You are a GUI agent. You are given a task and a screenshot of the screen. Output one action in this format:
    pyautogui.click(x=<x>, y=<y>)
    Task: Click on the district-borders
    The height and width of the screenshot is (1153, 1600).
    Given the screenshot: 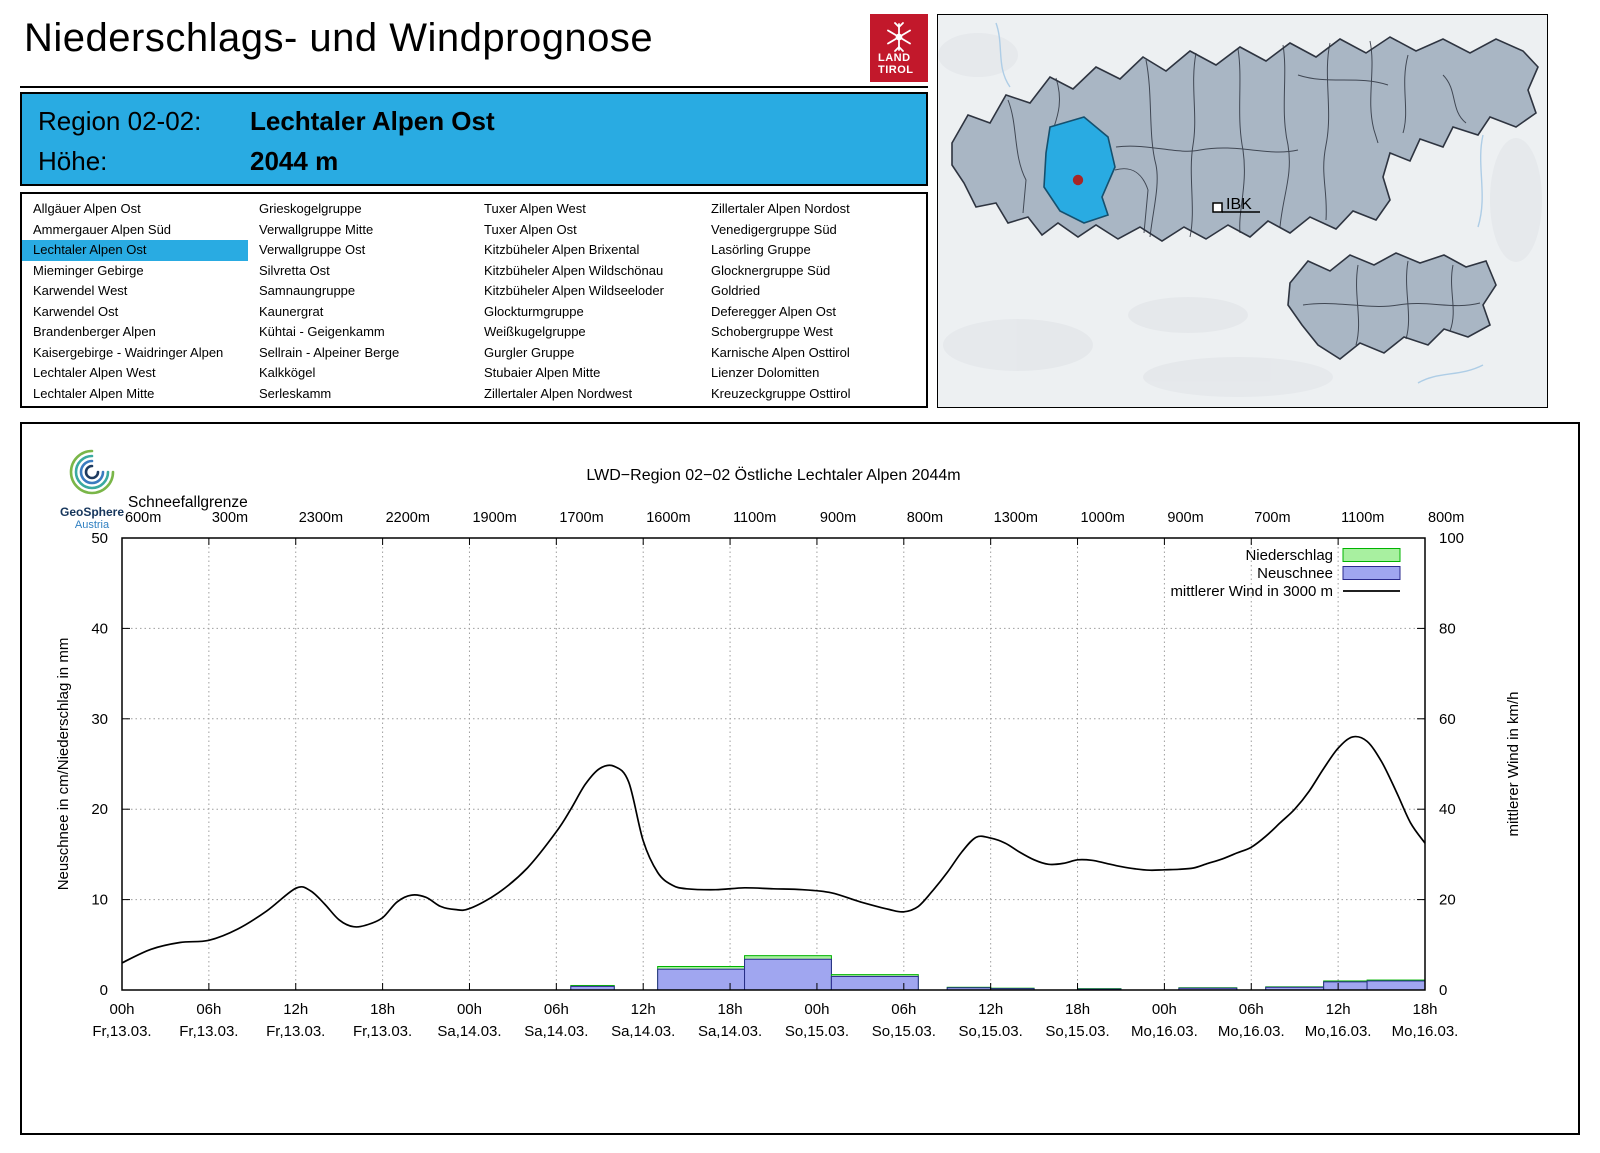 What is the action you would take?
    pyautogui.click(x=1237, y=139)
    